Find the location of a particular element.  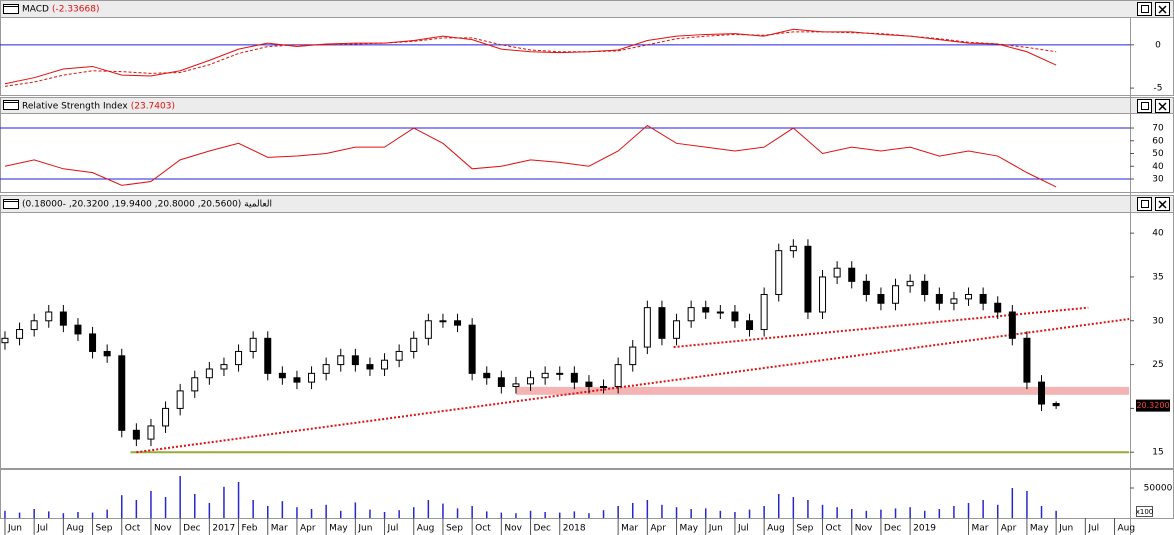

panel-value: (-2.33668) is located at coordinates (76, 10).